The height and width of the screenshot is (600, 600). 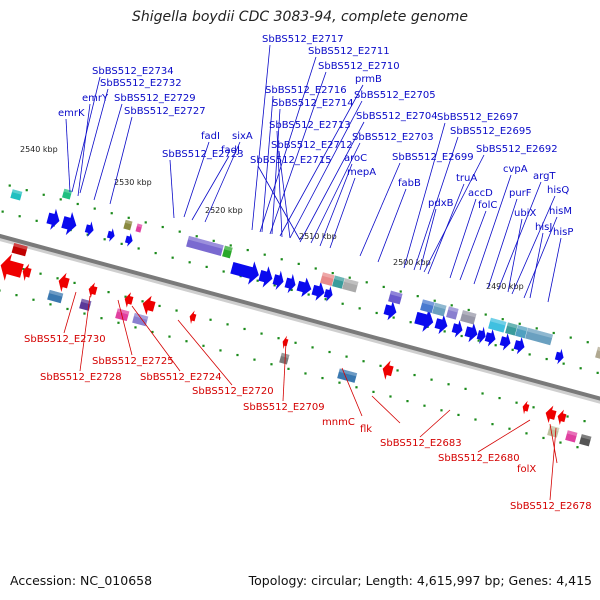 What do you see at coordinates (225, 358) in the screenshot?
I see `reverse-gene-SbBS512_E2720: SbBS512_E2720` at bounding box center [225, 358].